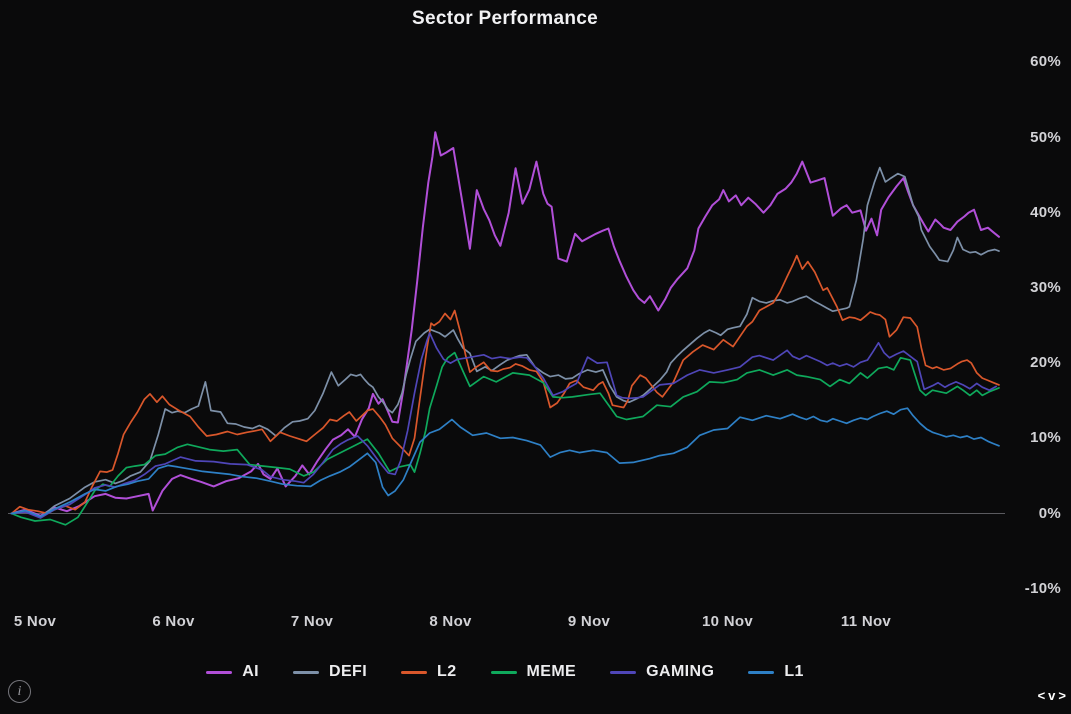  I want to click on y-tick-label: 20%, so click(1045, 363).